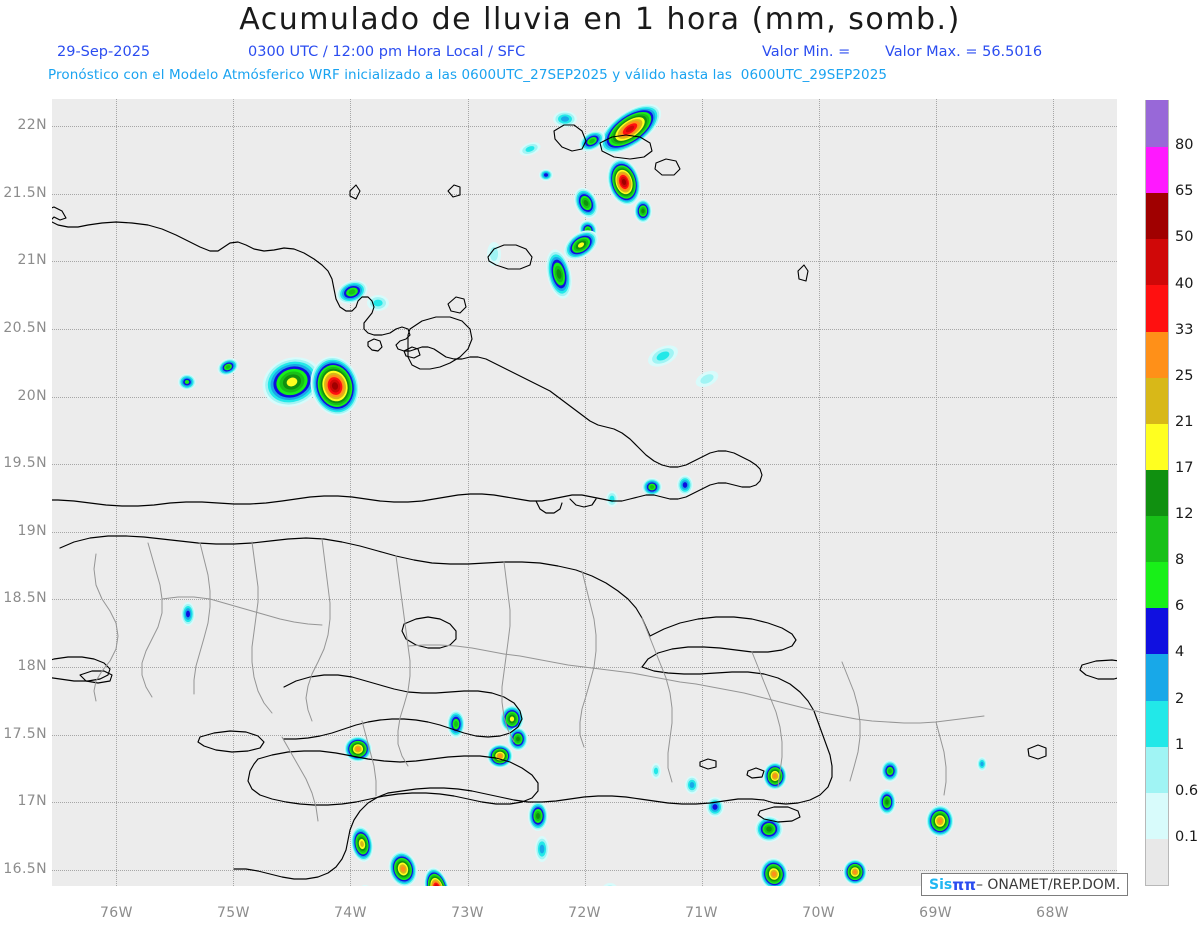  Describe the element at coordinates (25, 192) in the screenshot. I see `y-axis-tick-label: 21.5N` at that location.